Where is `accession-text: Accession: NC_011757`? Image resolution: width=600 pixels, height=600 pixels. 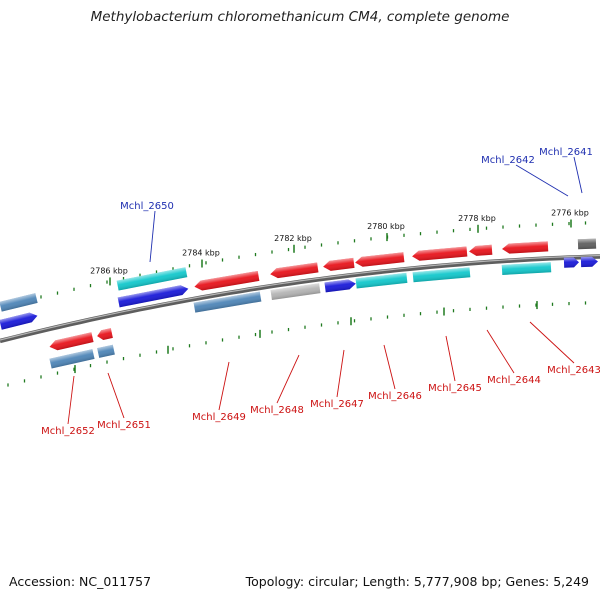 accession-text: Accession: NC_011757 is located at coordinates (80, 581).